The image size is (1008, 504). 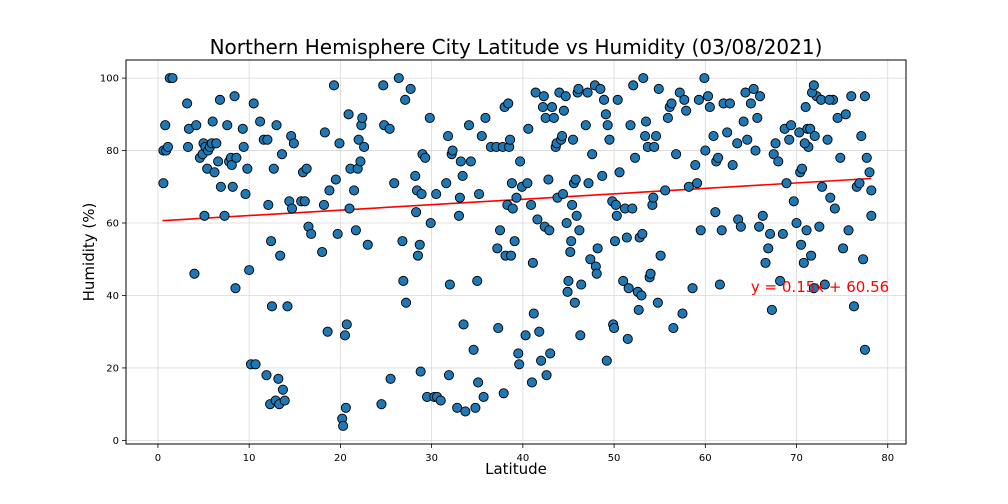 What do you see at coordinates (614, 458) in the screenshot?
I see `x-tick-label: 50` at bounding box center [614, 458].